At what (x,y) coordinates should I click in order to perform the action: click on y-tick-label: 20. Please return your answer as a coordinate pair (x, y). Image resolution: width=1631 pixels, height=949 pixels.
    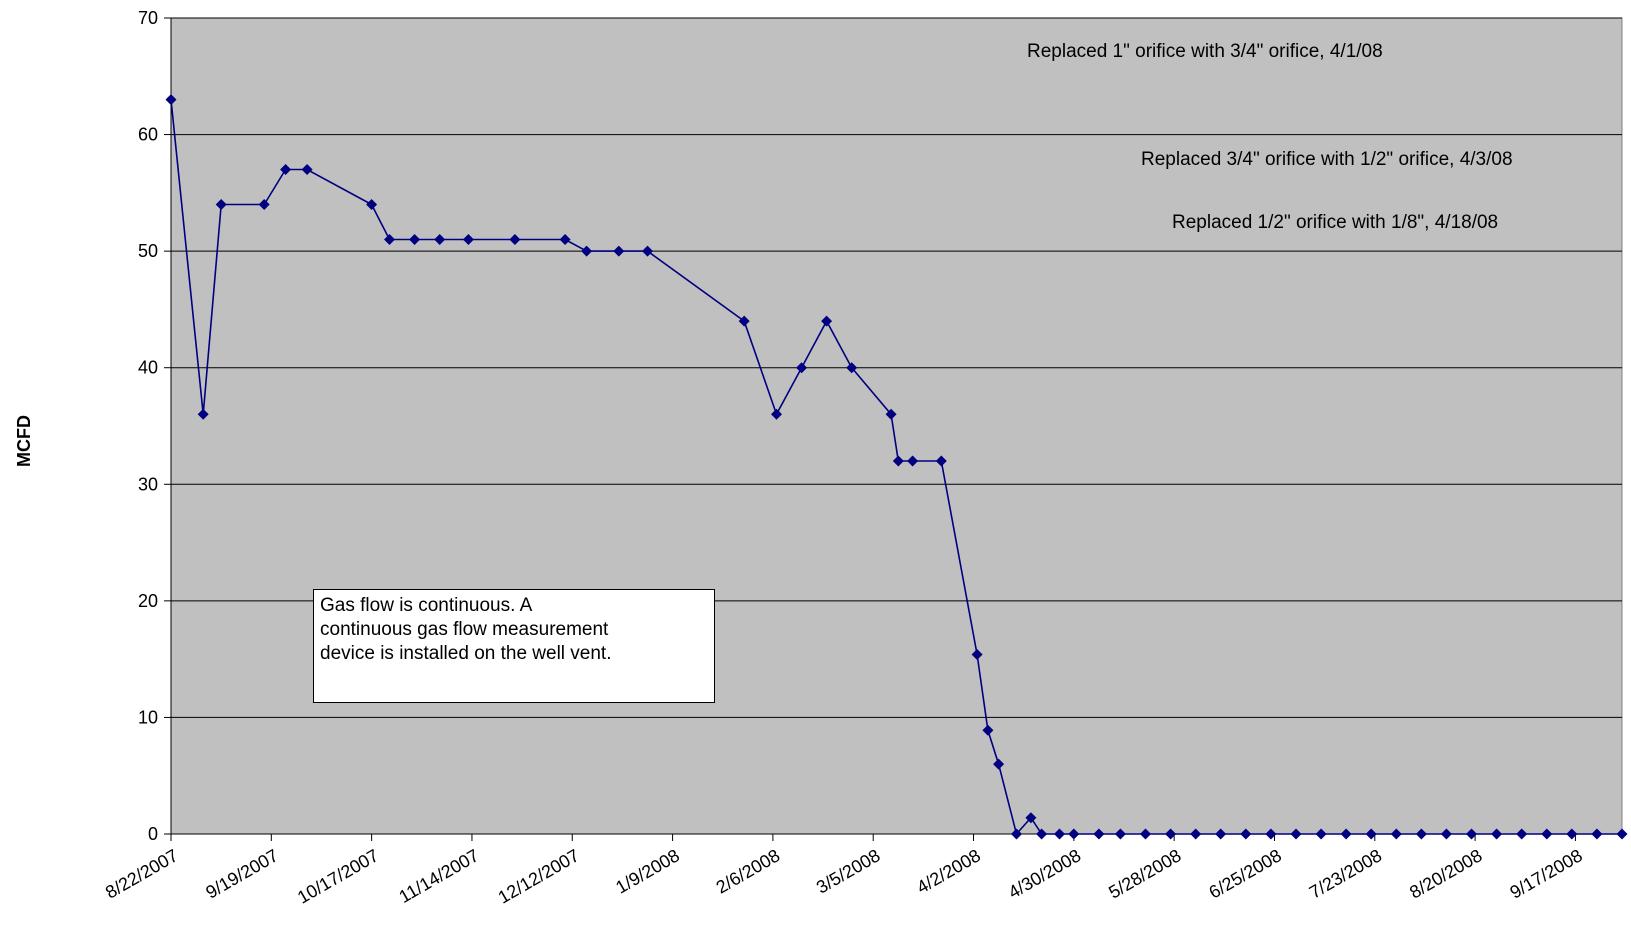
    Looking at the image, I should click on (148, 601).